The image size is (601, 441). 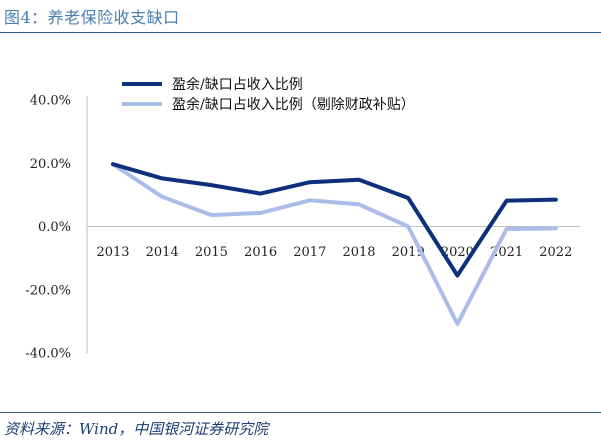 I want to click on y-axis: 40.0% 20.0% 0.0% -20.0% -40.0%, so click(x=56, y=228).